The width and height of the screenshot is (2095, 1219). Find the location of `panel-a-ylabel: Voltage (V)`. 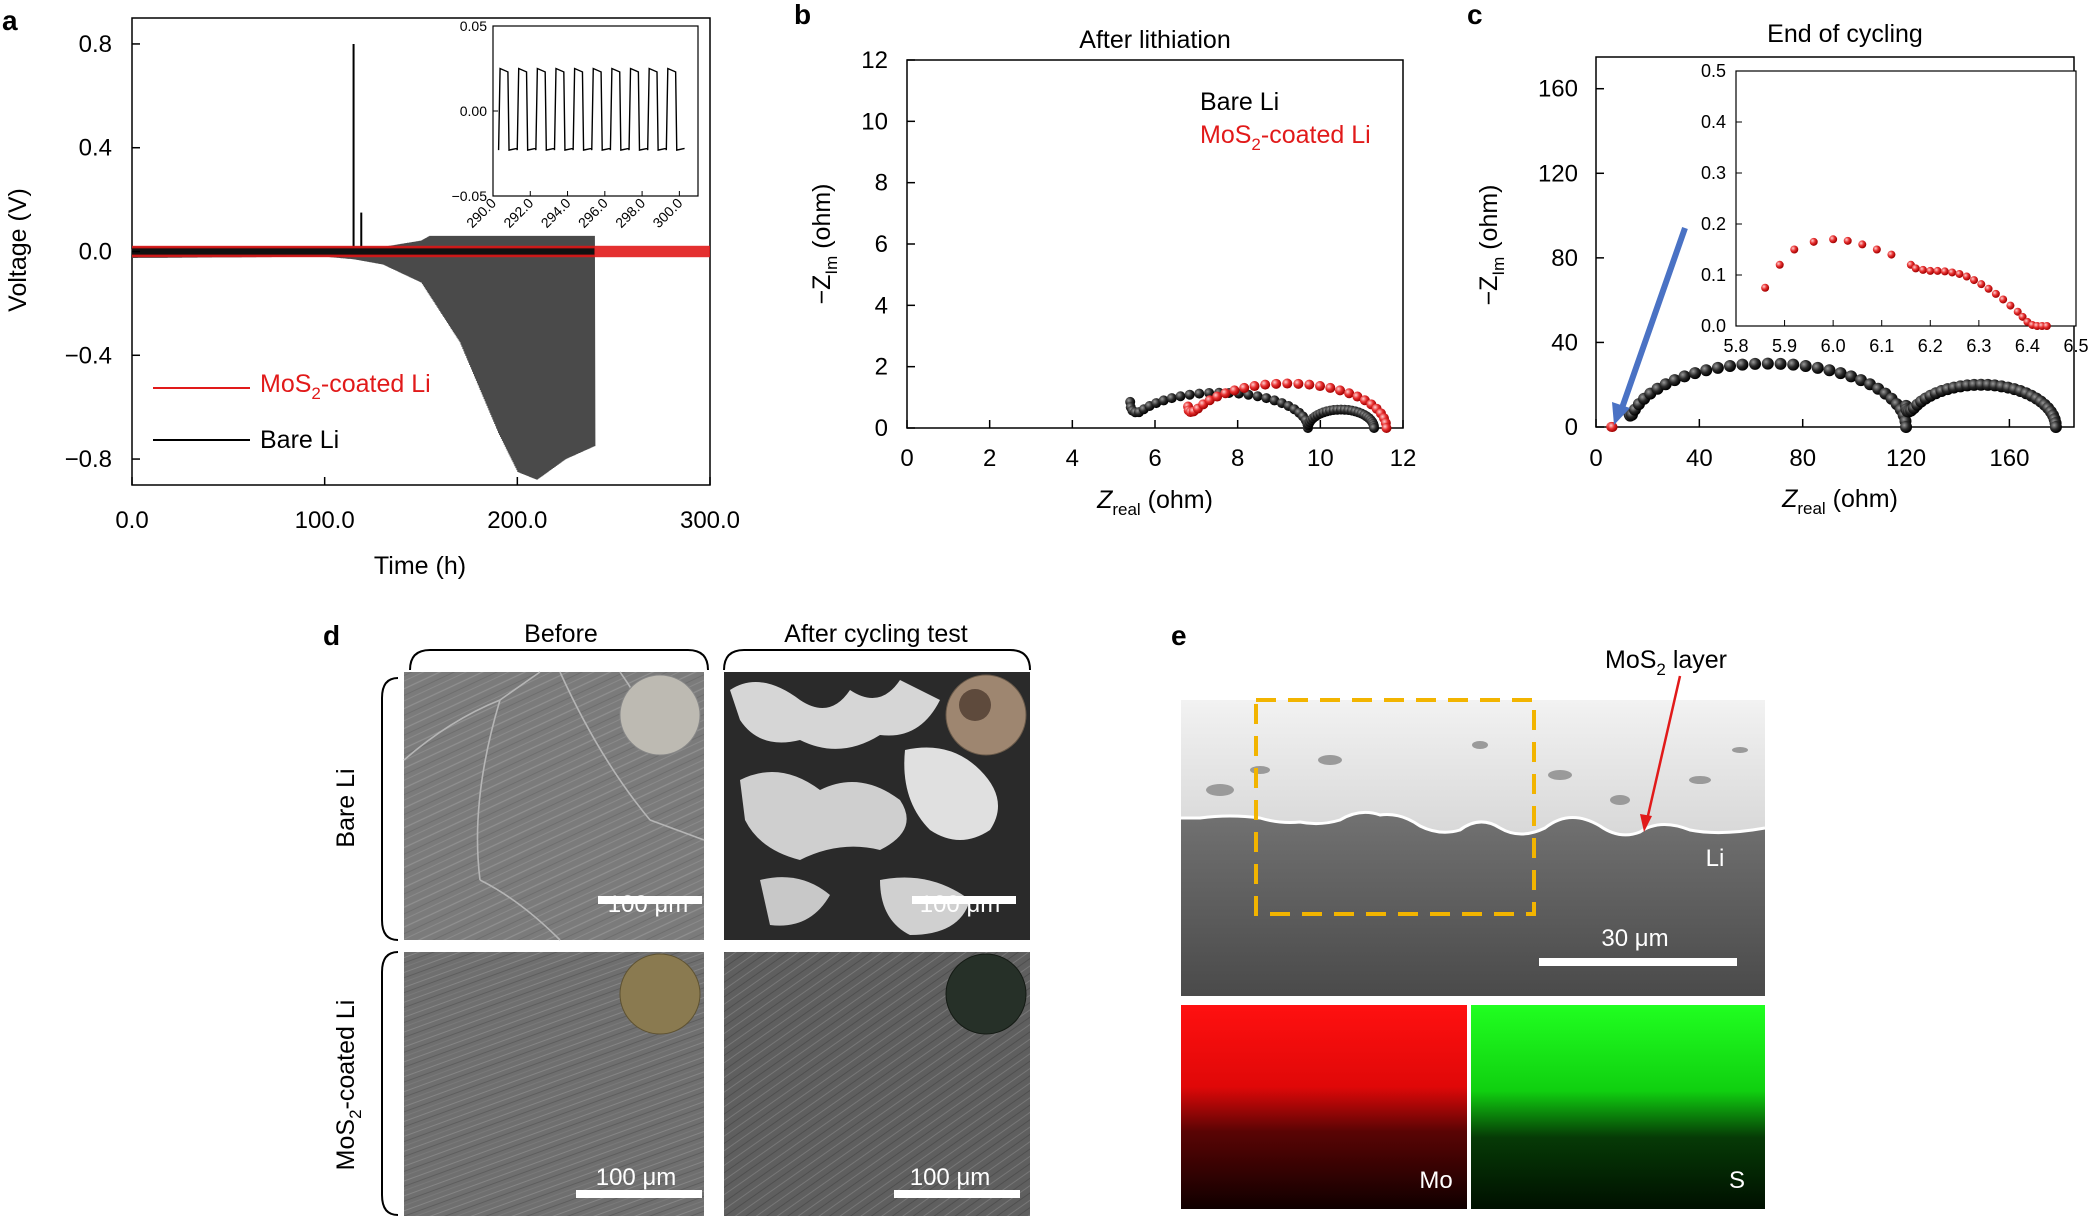

panel-a-ylabel: Voltage (V) is located at coordinates (18, 250).